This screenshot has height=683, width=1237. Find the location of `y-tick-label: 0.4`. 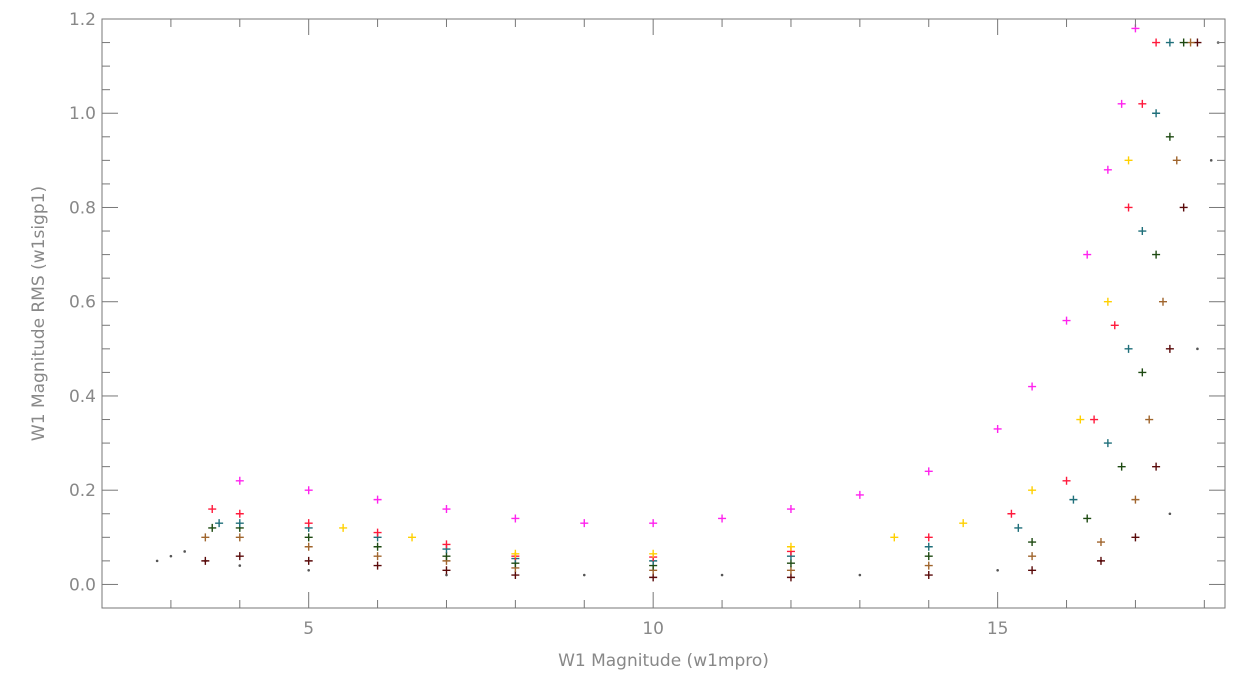

y-tick-label: 0.4 is located at coordinates (82, 397).